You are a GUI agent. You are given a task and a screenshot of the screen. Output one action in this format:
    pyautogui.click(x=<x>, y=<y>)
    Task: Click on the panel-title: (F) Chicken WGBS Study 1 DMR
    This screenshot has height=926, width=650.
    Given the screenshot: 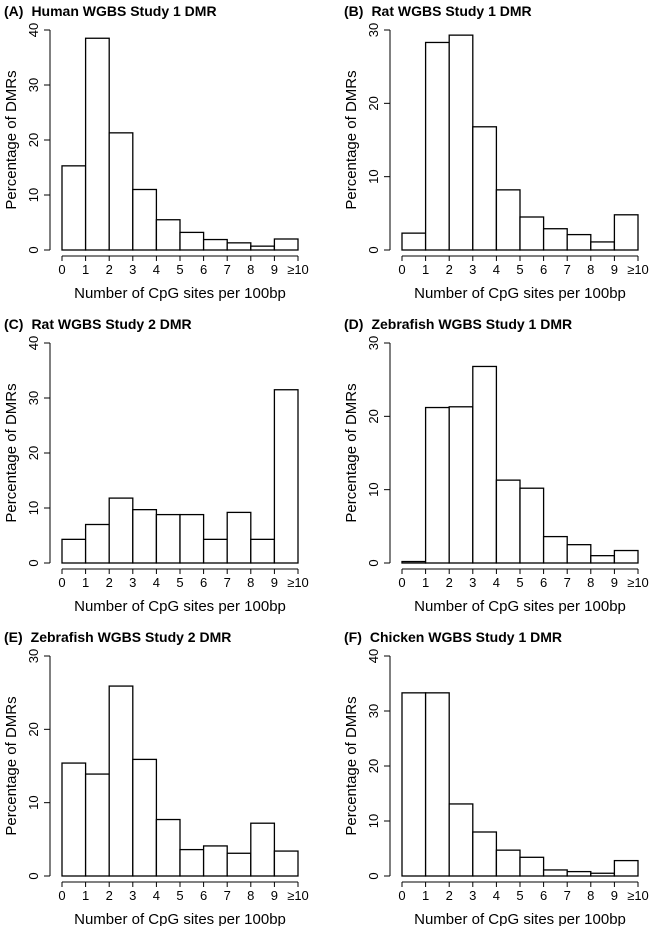 What is the action you would take?
    pyautogui.click(x=453, y=637)
    